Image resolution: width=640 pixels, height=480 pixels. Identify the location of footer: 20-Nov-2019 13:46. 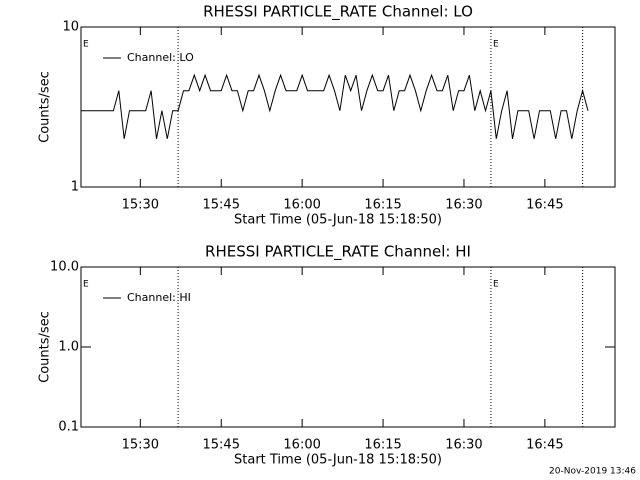
(592, 472).